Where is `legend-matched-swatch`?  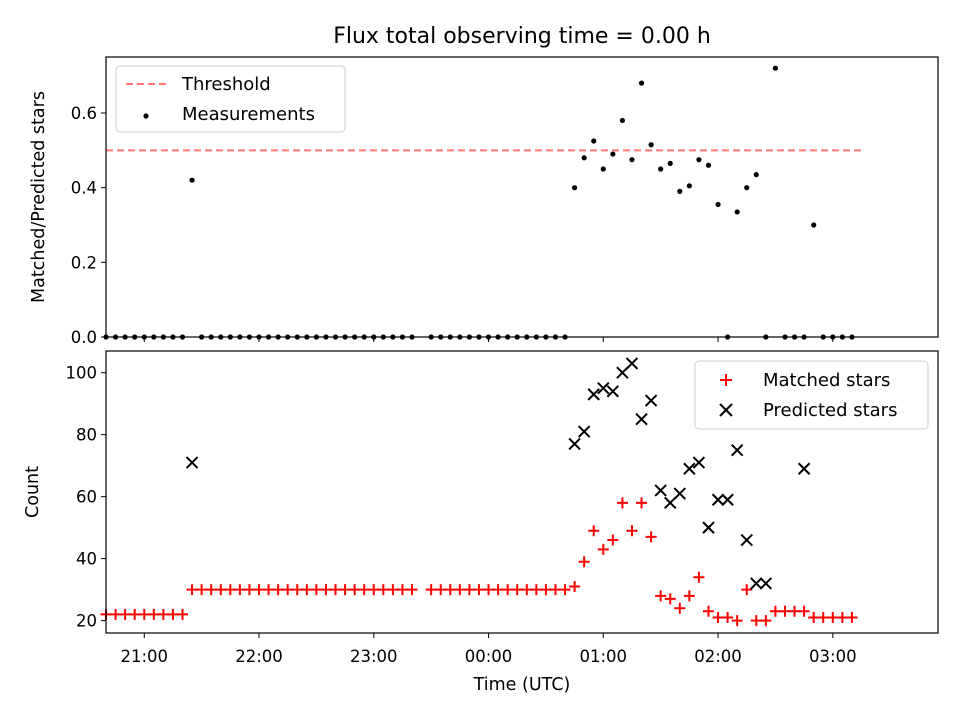
legend-matched-swatch is located at coordinates (726, 380).